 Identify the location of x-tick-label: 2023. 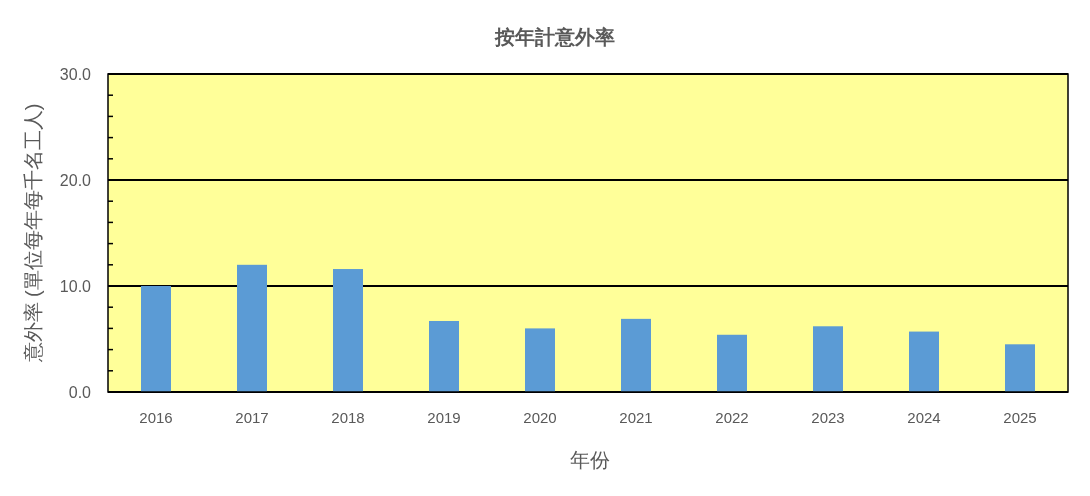
(828, 417).